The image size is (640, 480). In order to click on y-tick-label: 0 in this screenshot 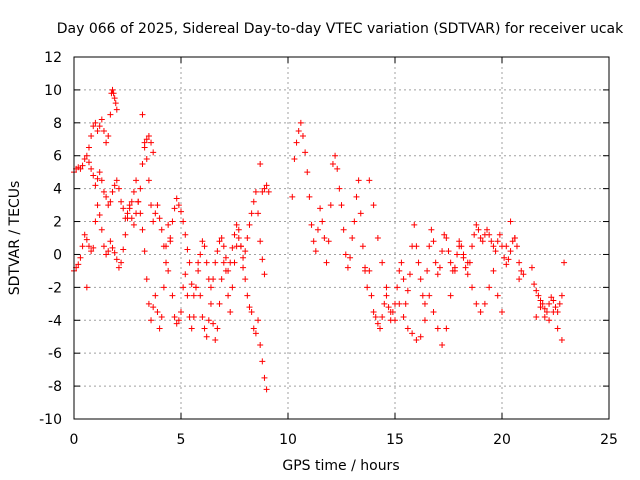, I will do `click(57, 255)`.